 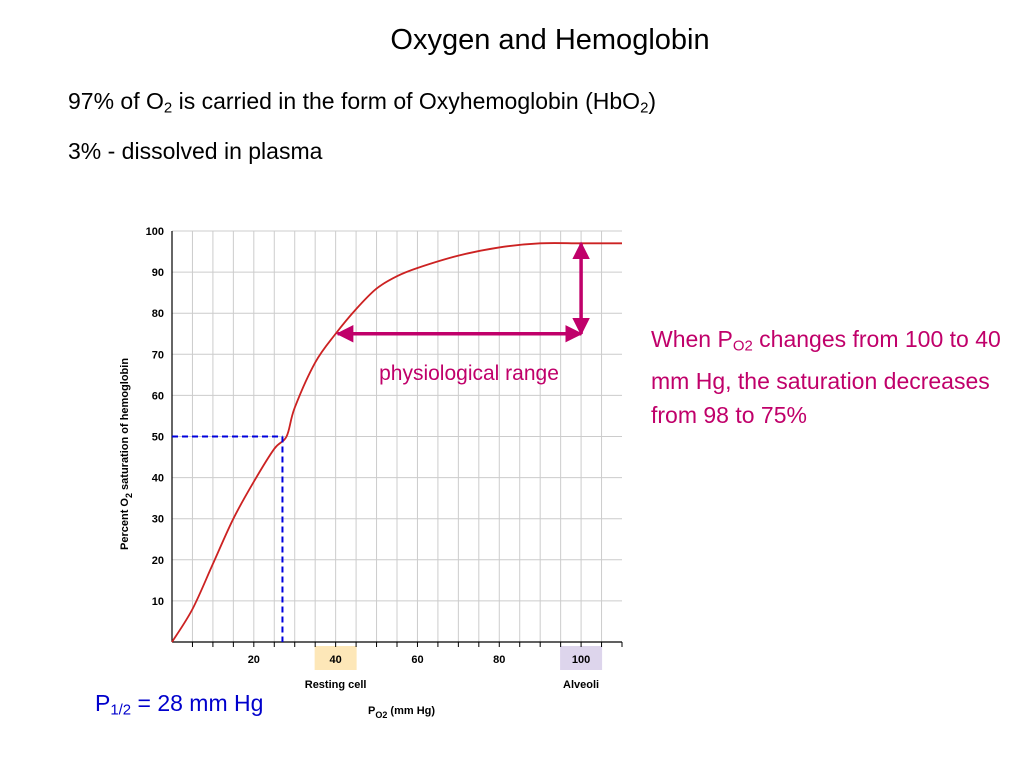 What do you see at coordinates (158, 602) in the screenshot?
I see `y-tick-label: 10` at bounding box center [158, 602].